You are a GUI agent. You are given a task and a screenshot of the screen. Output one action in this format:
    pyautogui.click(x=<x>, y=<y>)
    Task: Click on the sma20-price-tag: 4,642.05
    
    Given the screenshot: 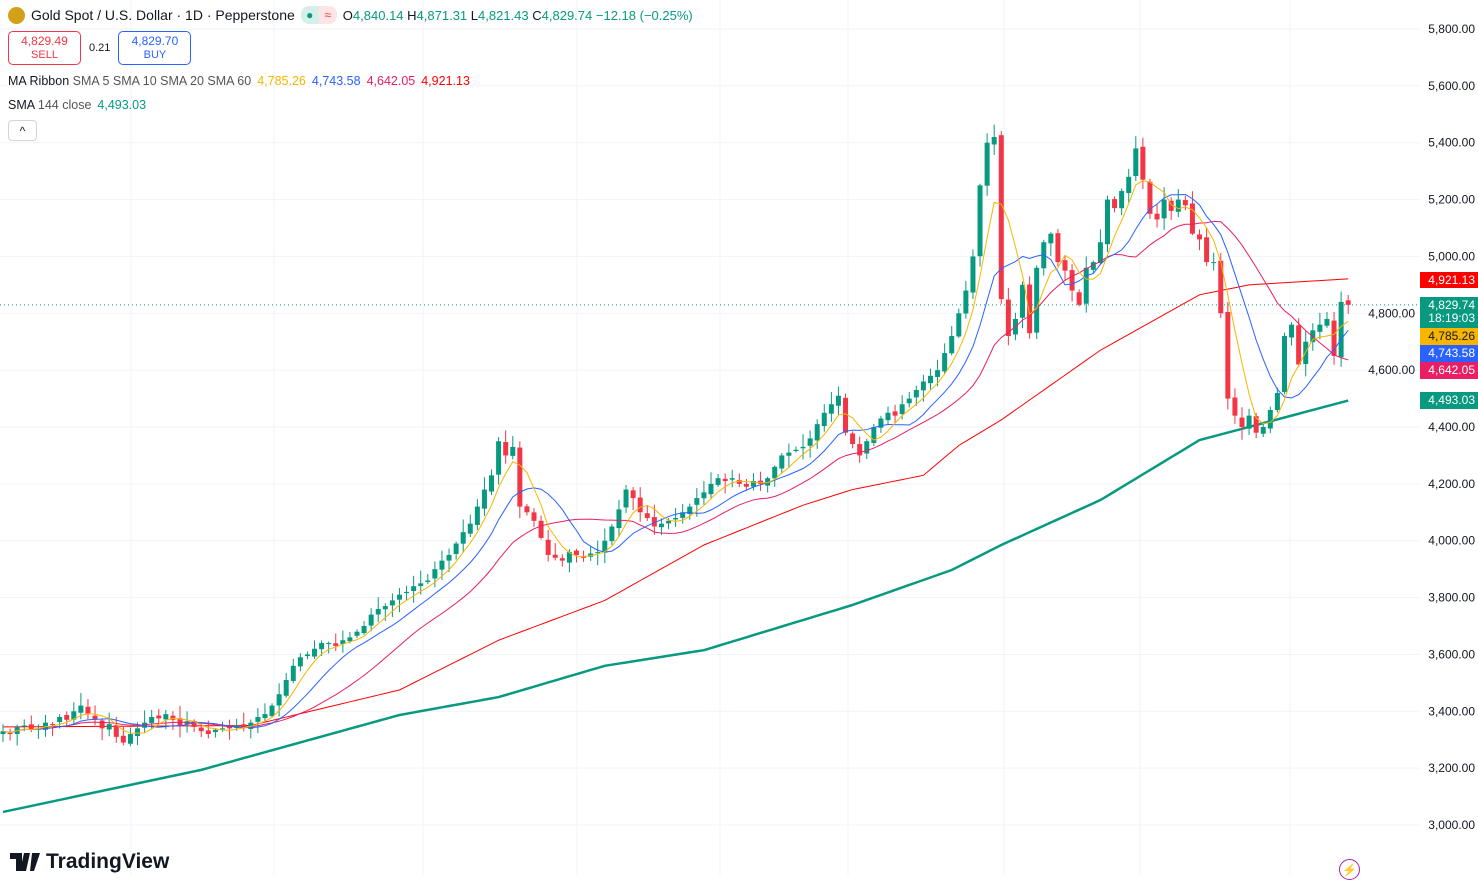 What is the action you would take?
    pyautogui.click(x=1451, y=370)
    